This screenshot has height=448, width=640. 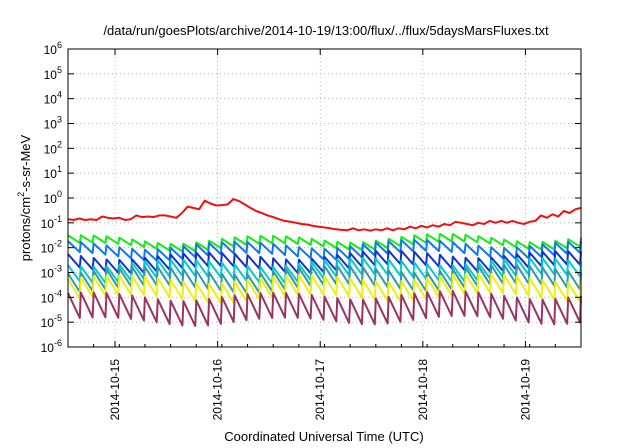 What do you see at coordinates (51, 222) in the screenshot?
I see `y-tick-label: 10⁻¹` at bounding box center [51, 222].